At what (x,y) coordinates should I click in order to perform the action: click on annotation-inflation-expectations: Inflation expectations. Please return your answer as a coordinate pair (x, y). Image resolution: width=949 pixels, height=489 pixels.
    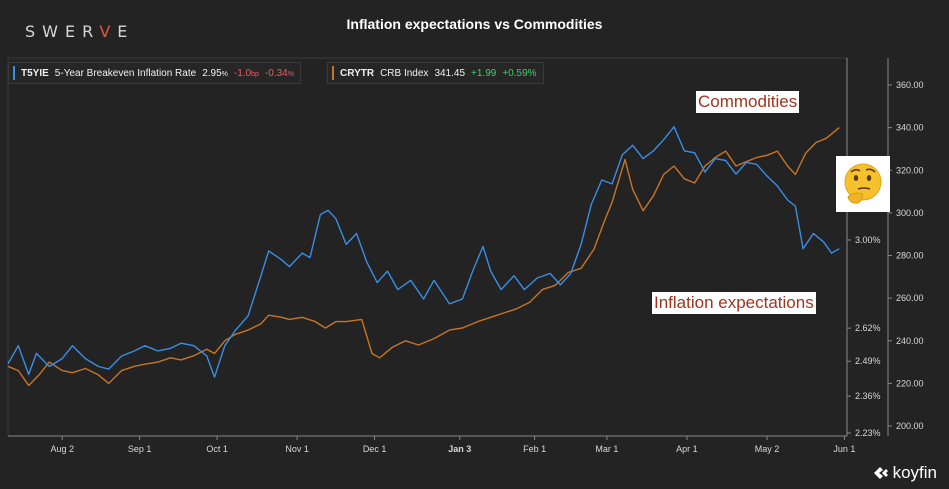
    Looking at the image, I should click on (734, 303).